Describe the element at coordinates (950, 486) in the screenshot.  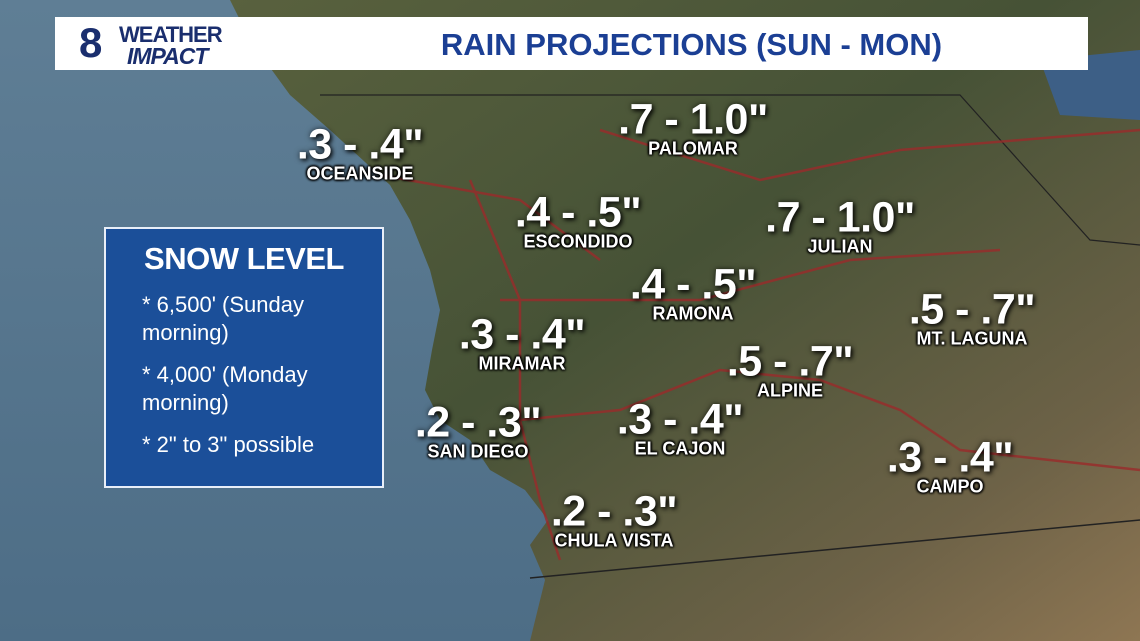
I see `location-name: CAMPO` at that location.